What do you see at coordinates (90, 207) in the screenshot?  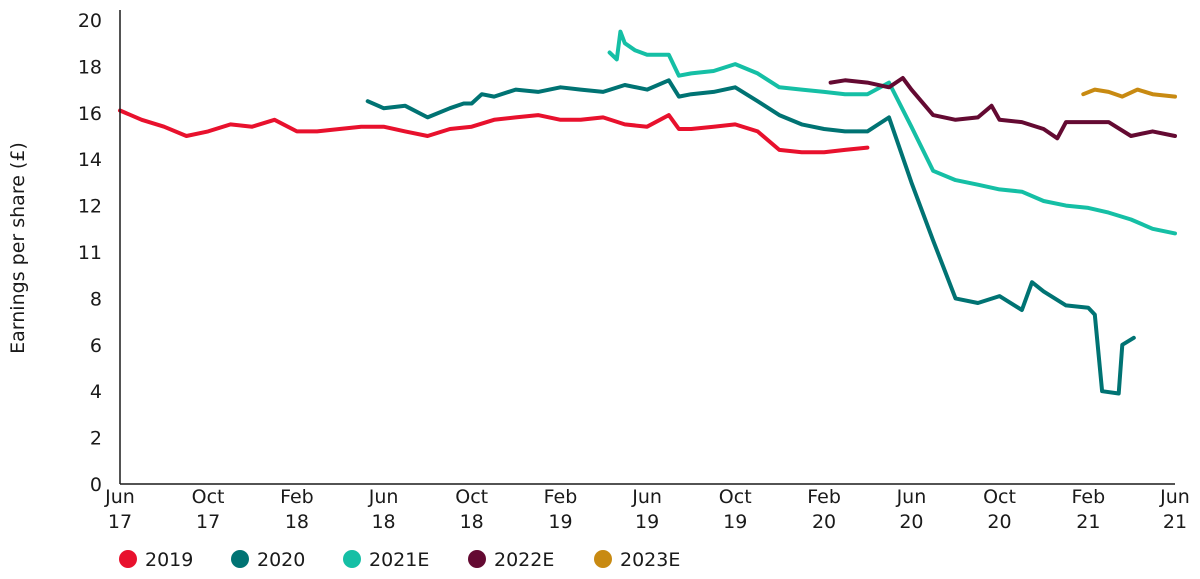 I see `y-tick-label: 12` at bounding box center [90, 207].